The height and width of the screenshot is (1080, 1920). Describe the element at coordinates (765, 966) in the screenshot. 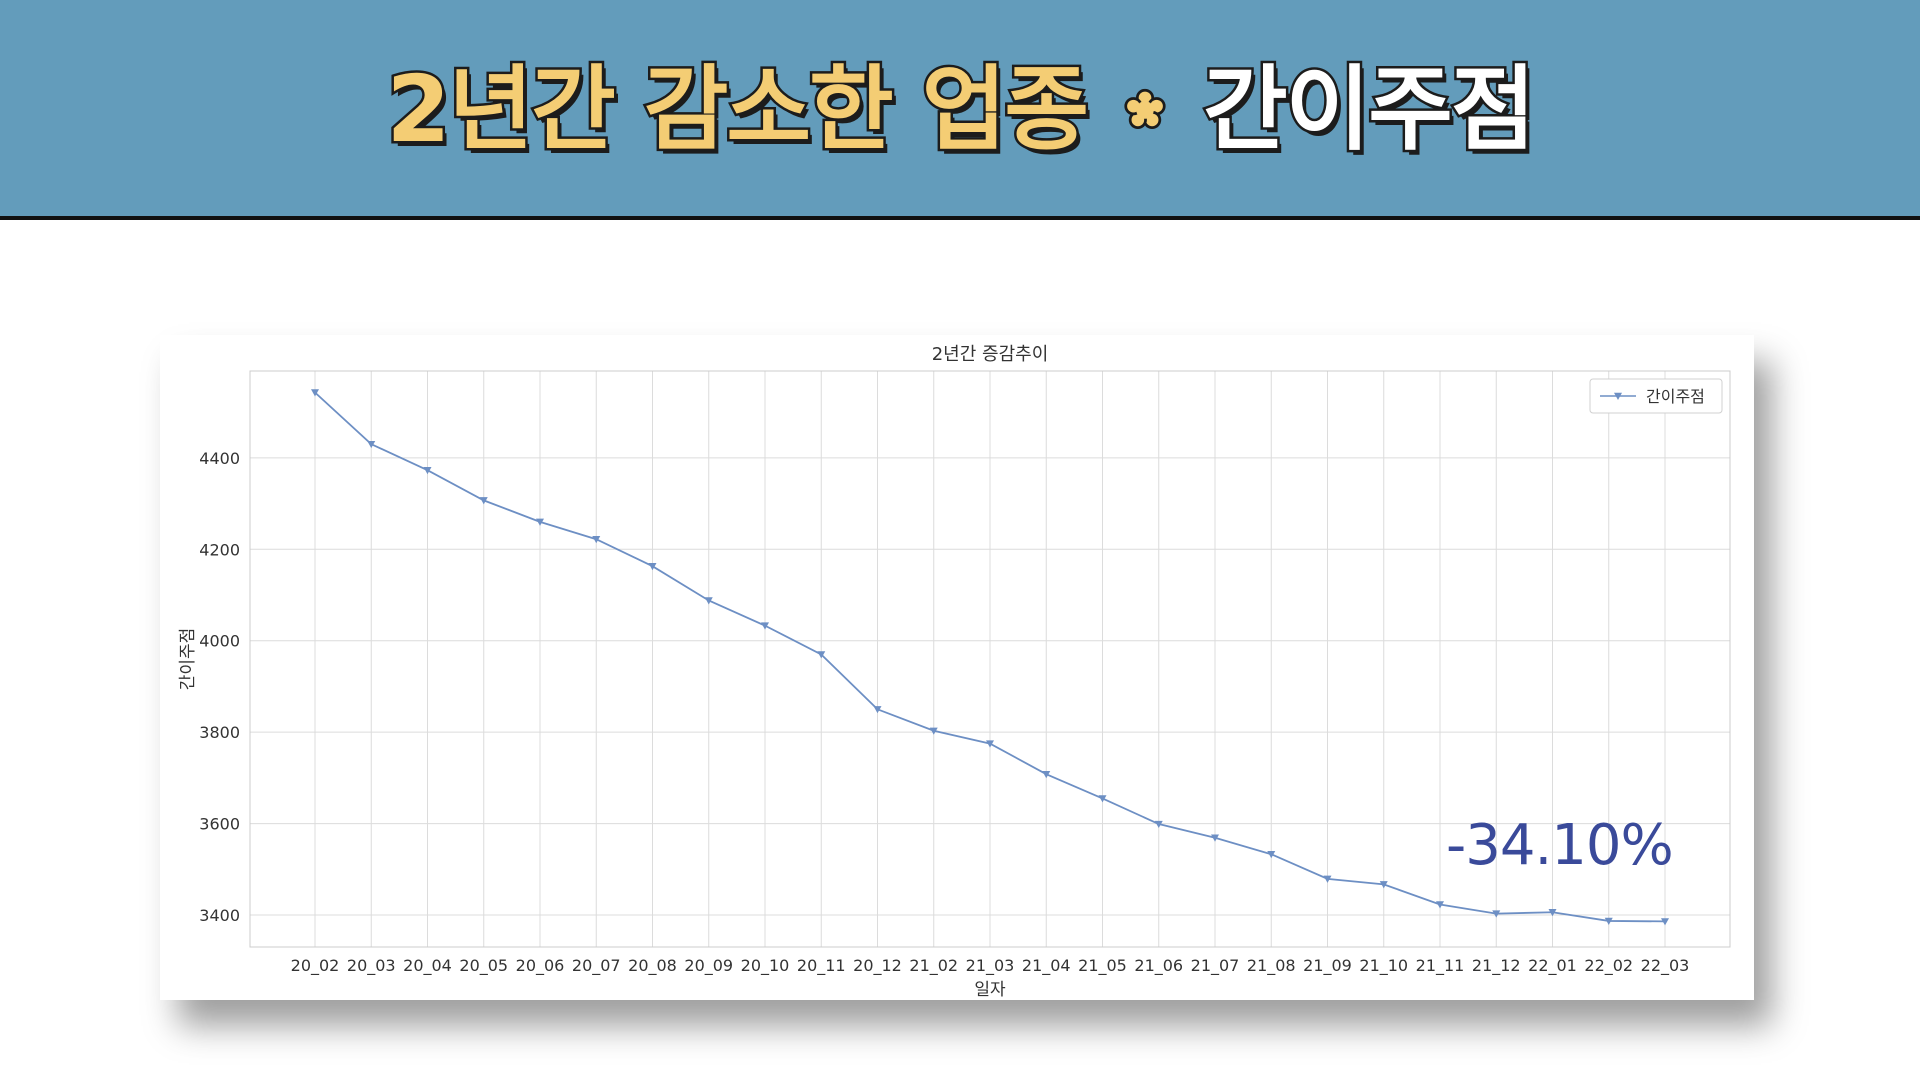

I see `x-tick-label: 20_10` at that location.